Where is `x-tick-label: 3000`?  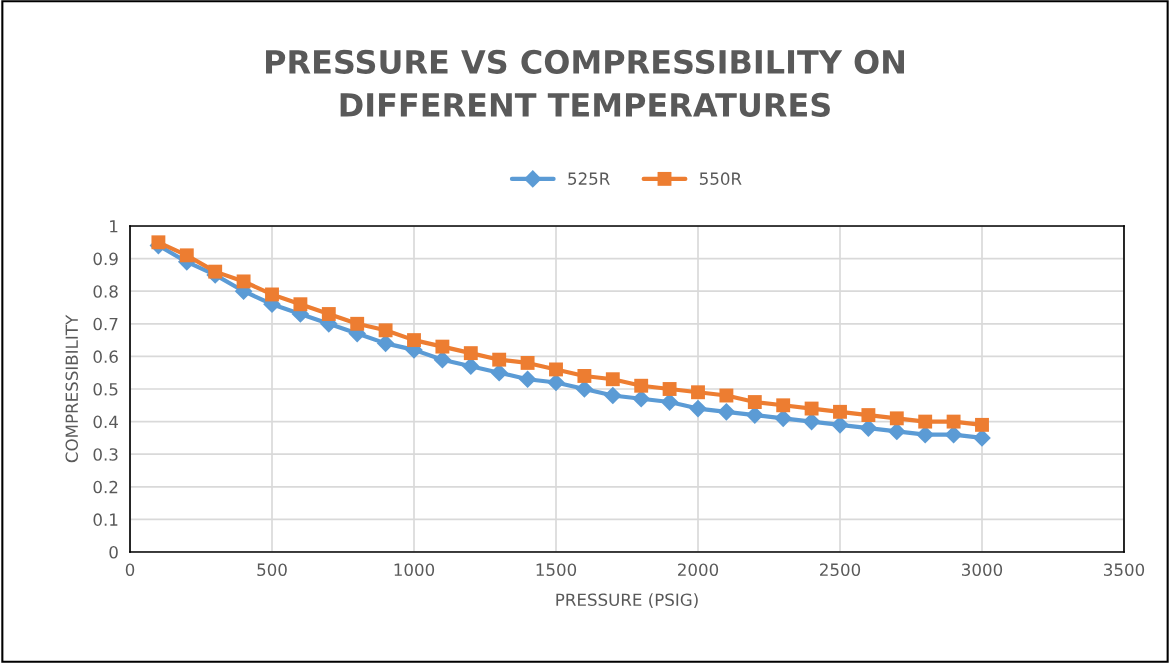
x-tick-label: 3000 is located at coordinates (982, 570).